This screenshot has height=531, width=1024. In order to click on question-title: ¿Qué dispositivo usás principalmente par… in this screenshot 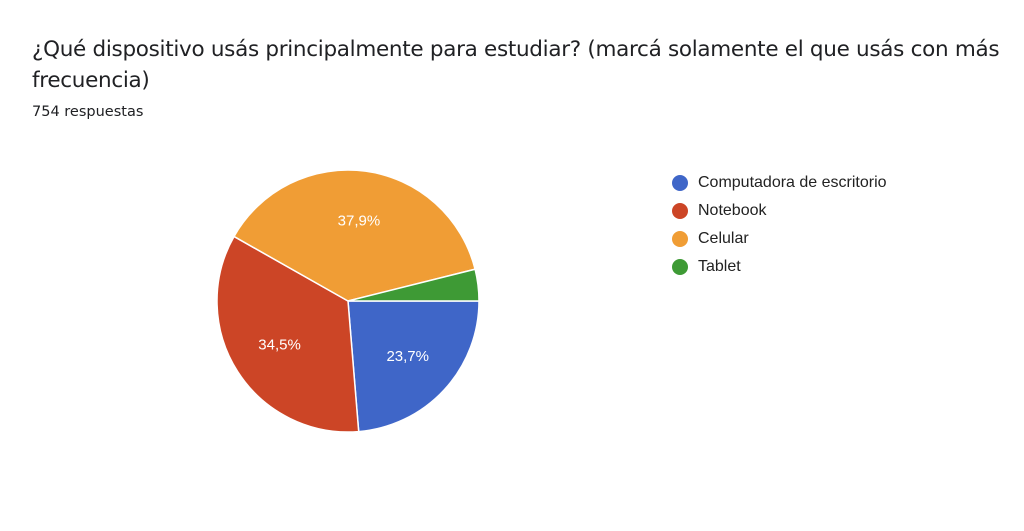, I will do `click(516, 65)`.